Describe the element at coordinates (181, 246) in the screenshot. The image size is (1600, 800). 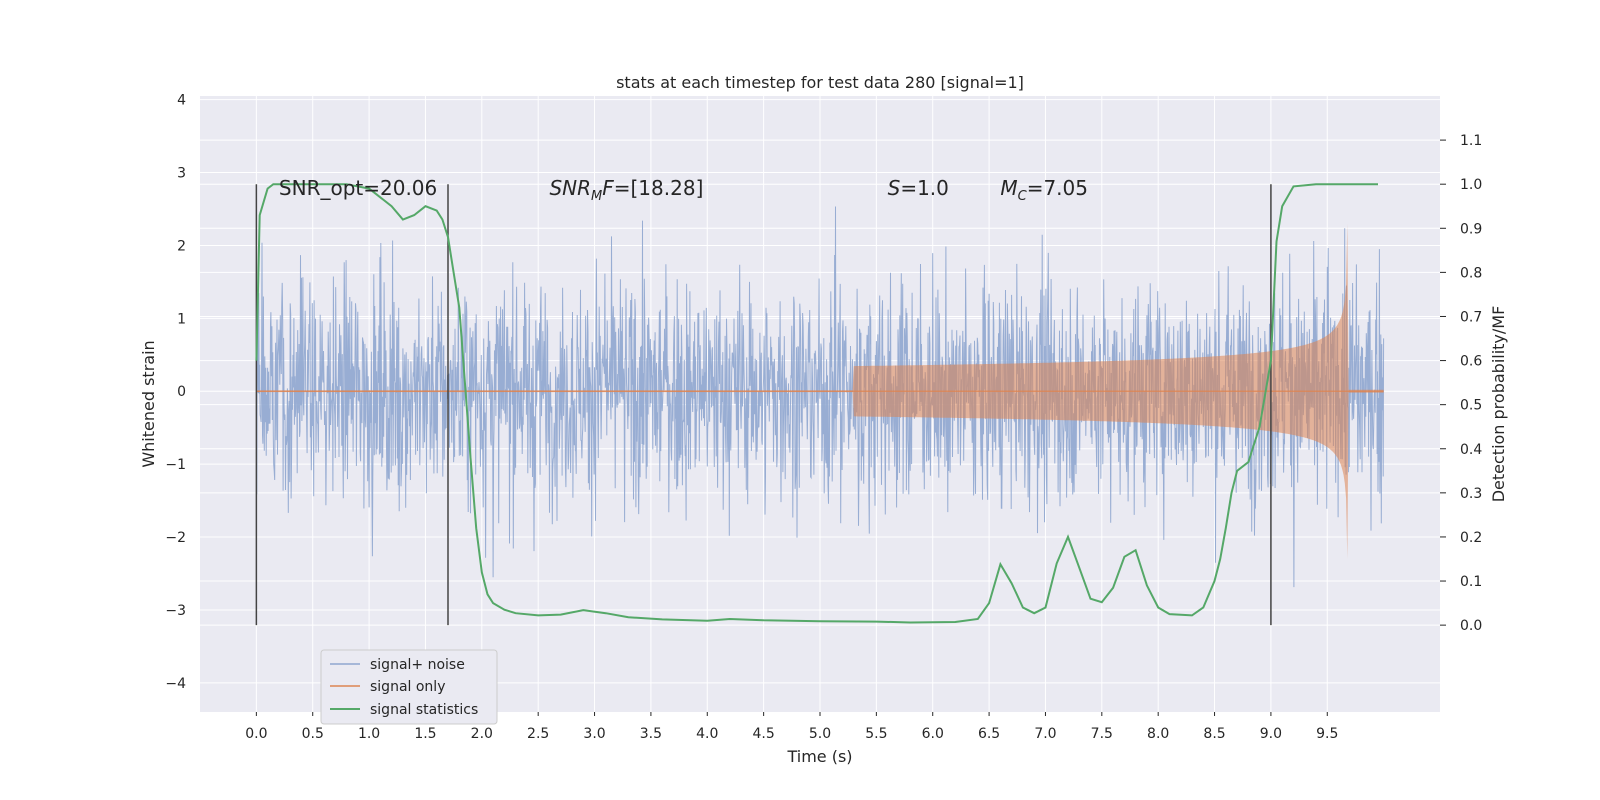
I see `y-tick-label: 2` at that location.